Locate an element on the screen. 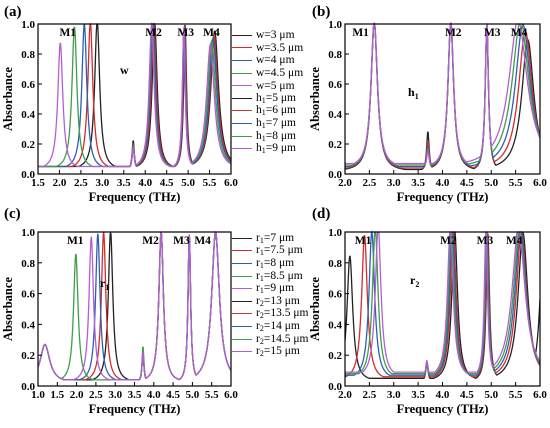  legend-label: r2=13.5 μm is located at coordinates (282, 314).